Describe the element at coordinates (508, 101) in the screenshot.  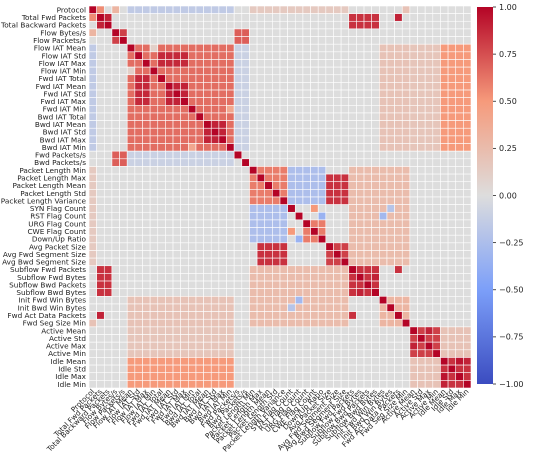
I see `colorbar-tick-label: 0.50` at that location.